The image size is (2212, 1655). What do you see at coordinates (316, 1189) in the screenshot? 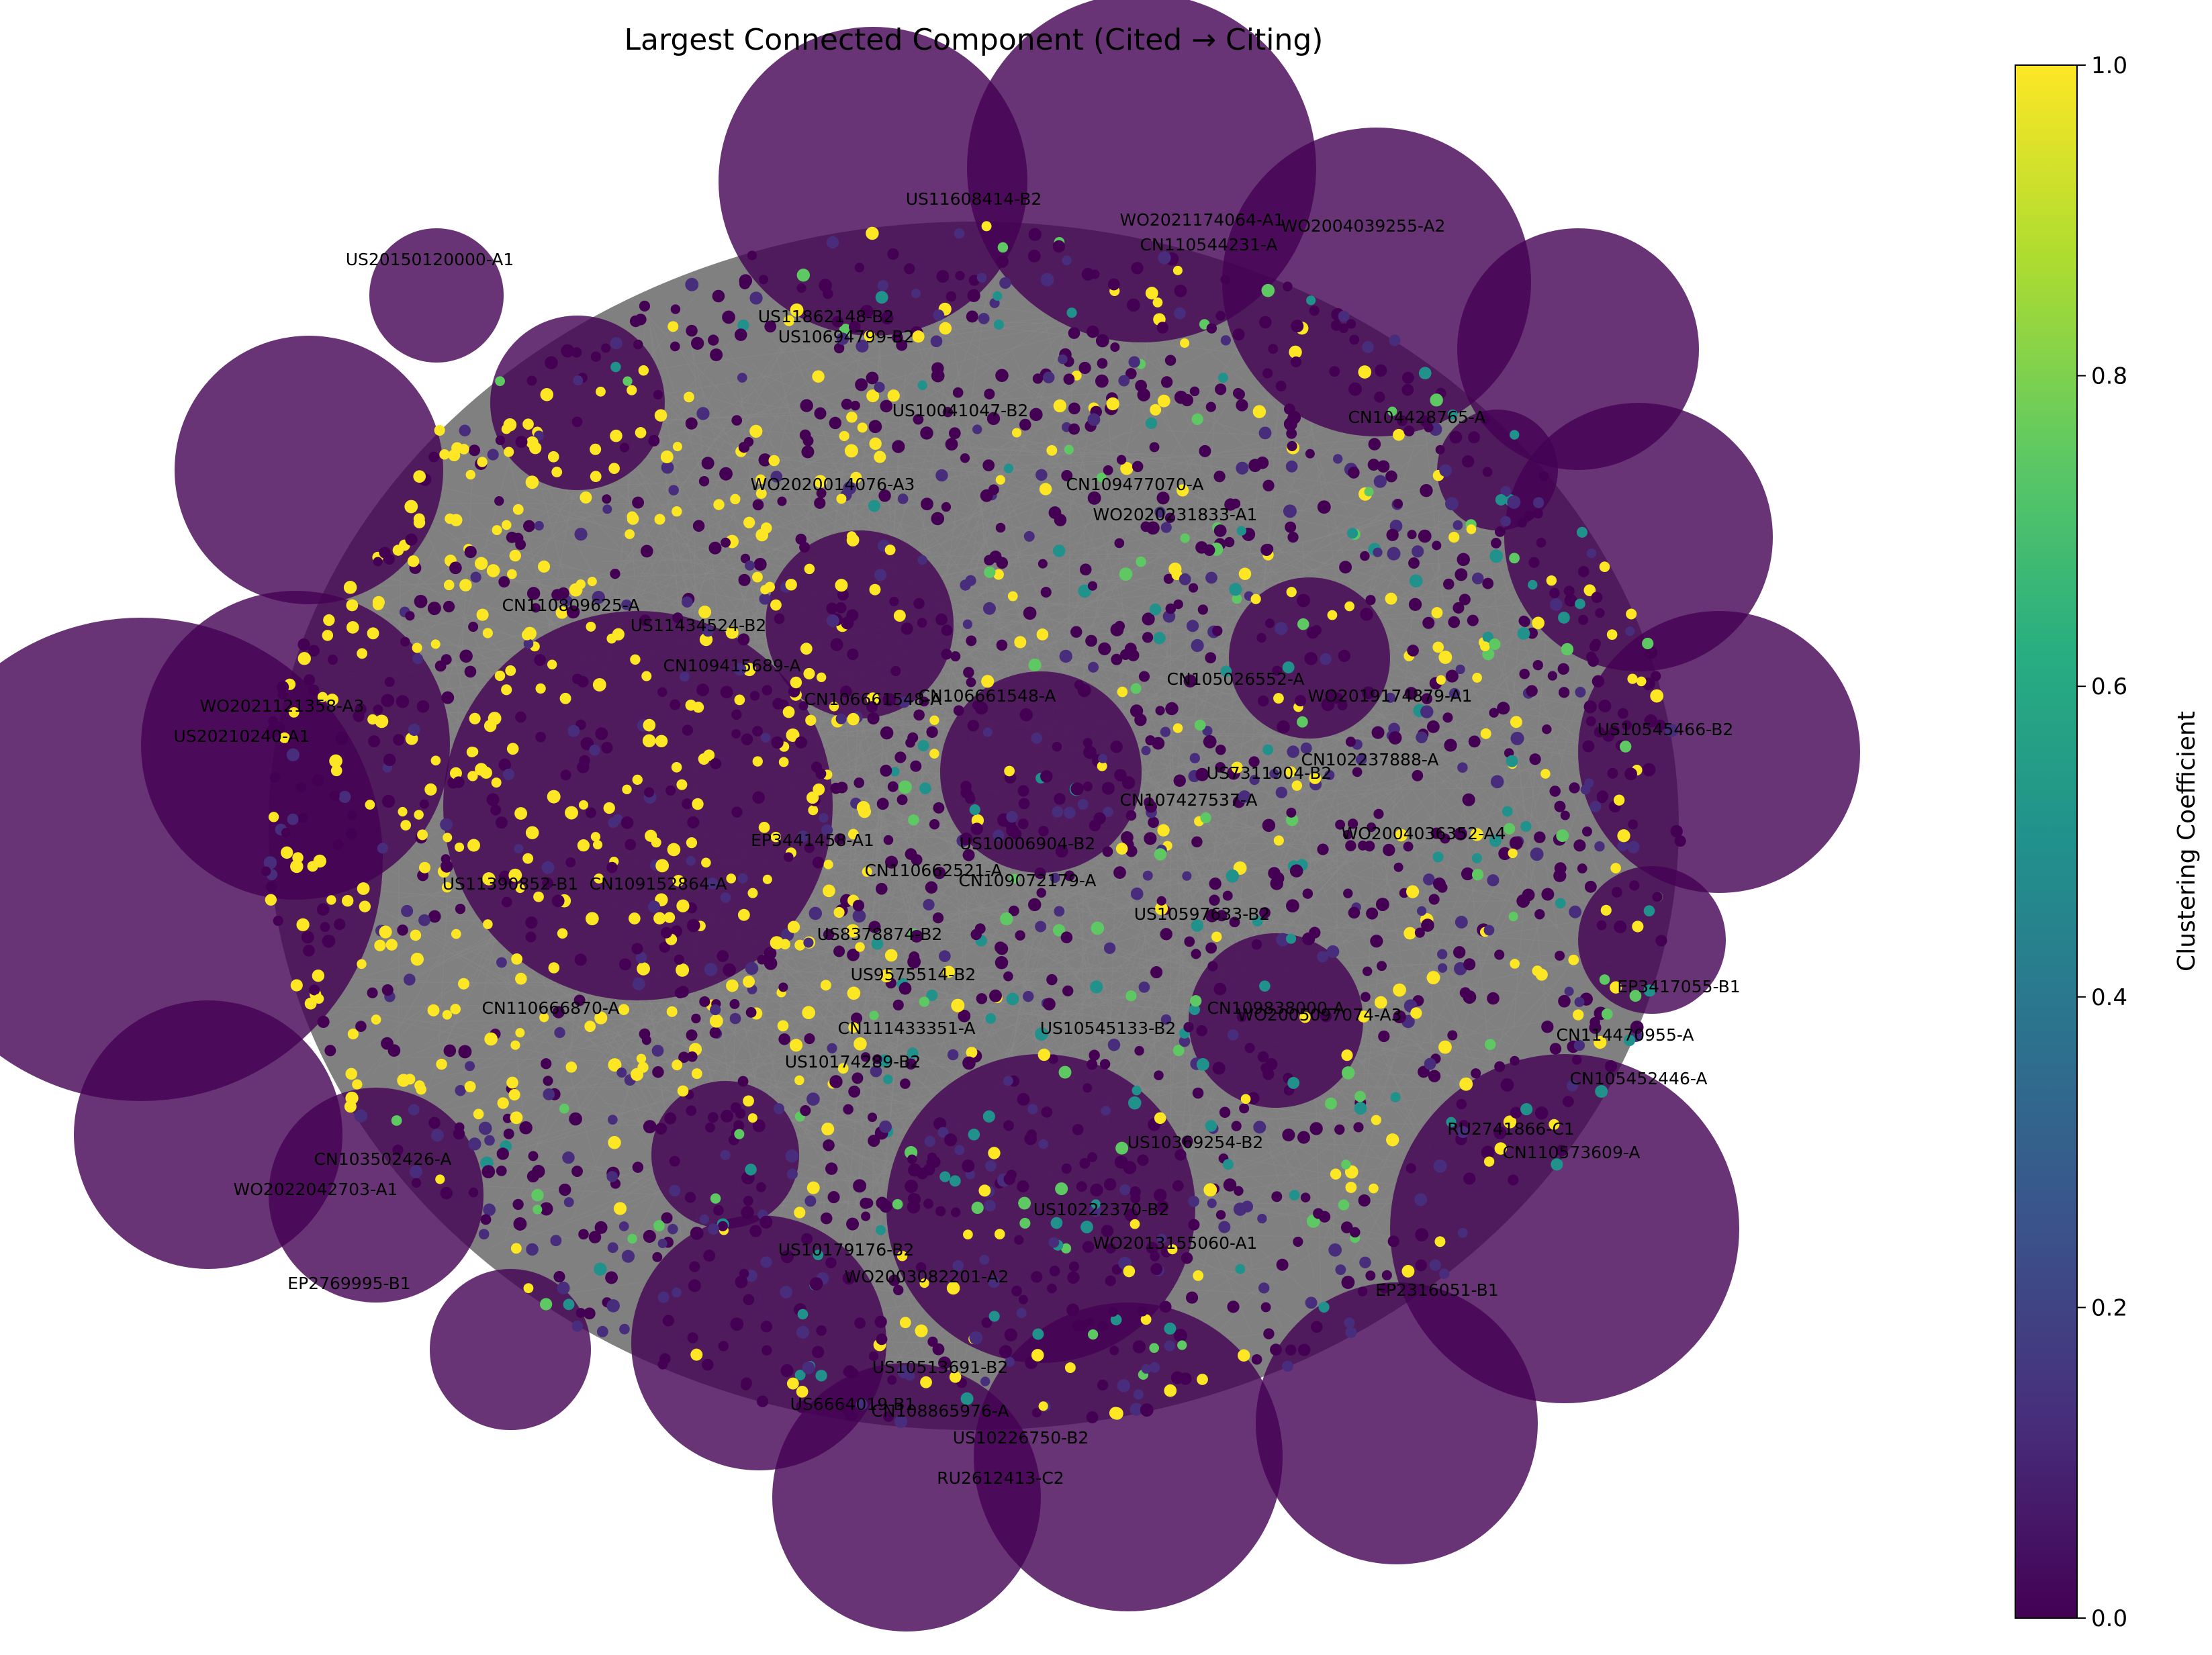
I see `node-label: WO2022042703-A1` at bounding box center [316, 1189].